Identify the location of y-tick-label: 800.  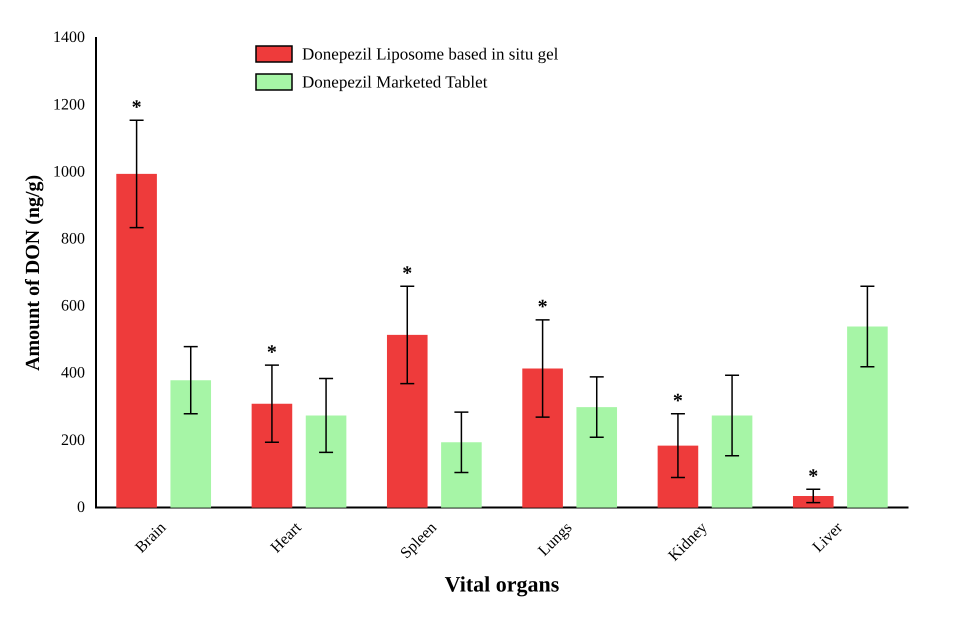
(73, 239).